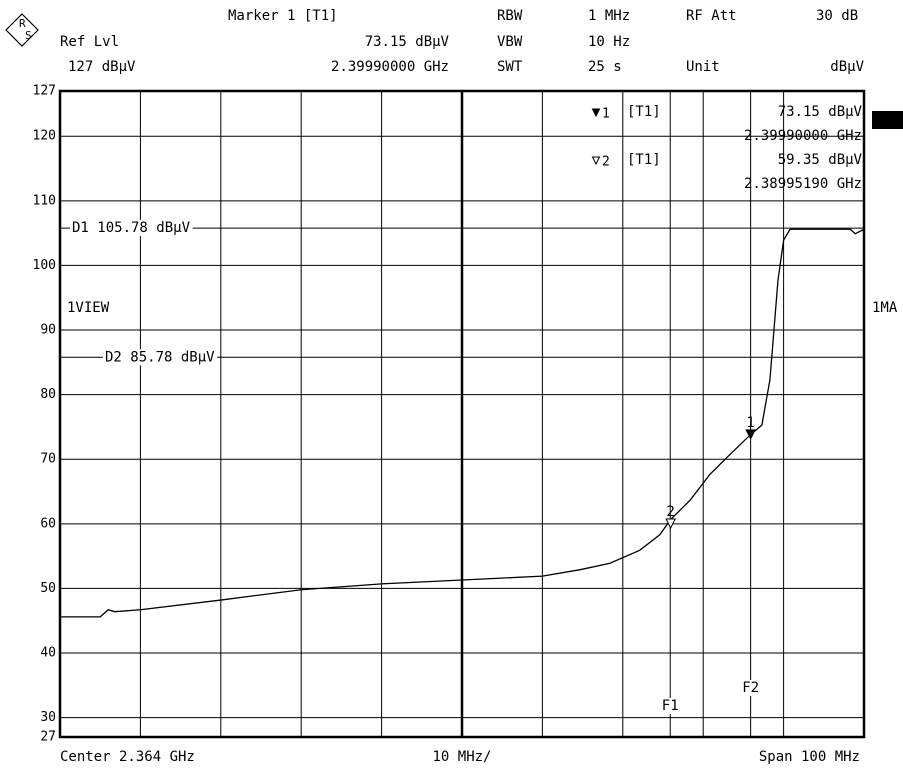 The image size is (903, 769). I want to click on marker-info-number: 2, so click(606, 162).